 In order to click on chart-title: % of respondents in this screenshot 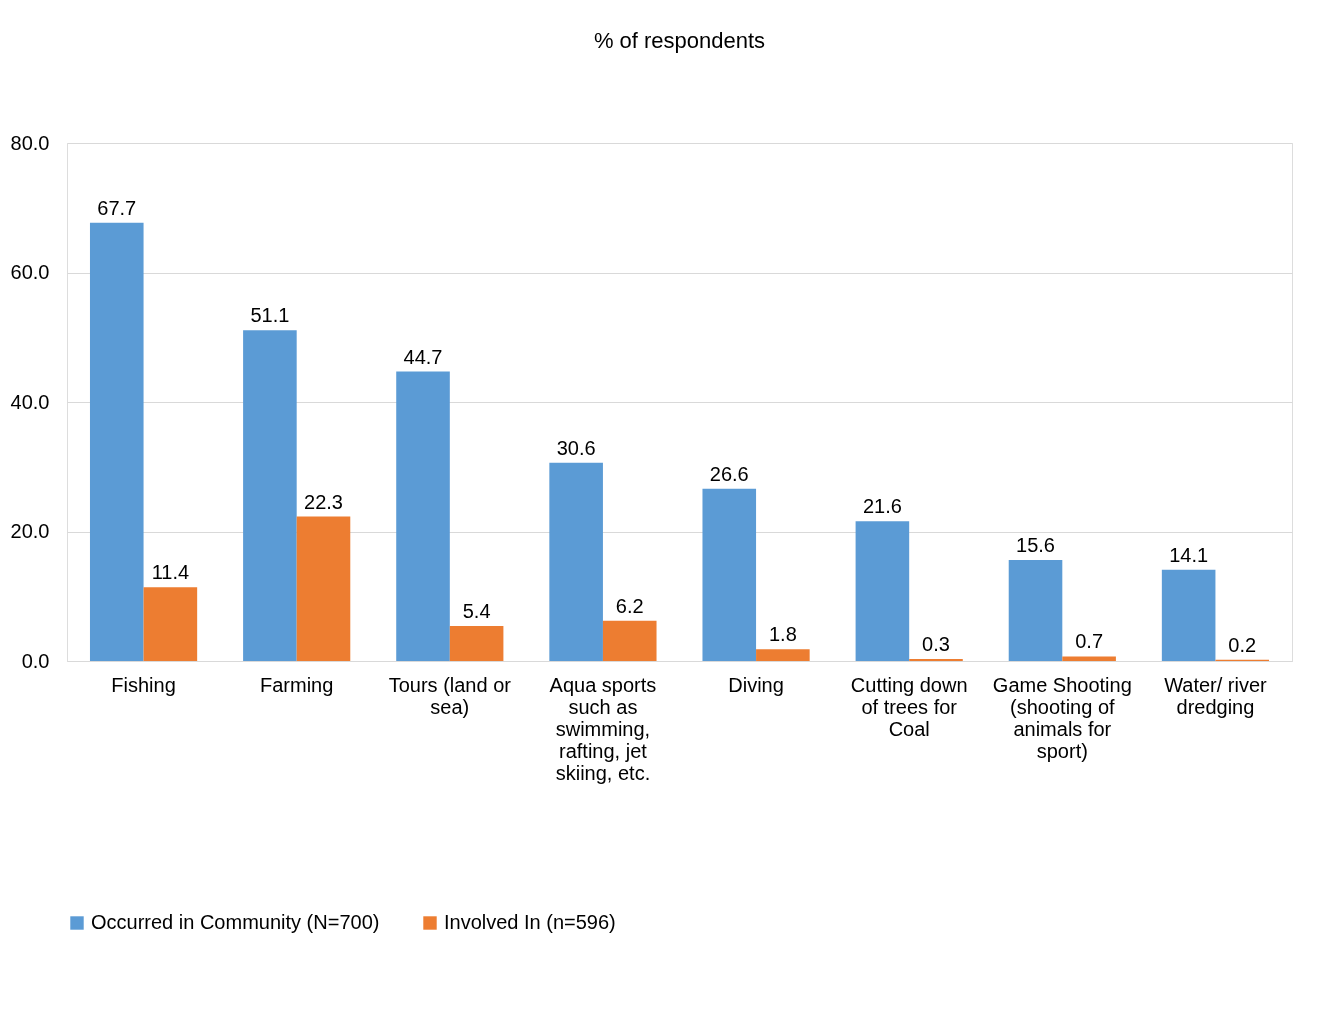, I will do `click(679, 40)`.